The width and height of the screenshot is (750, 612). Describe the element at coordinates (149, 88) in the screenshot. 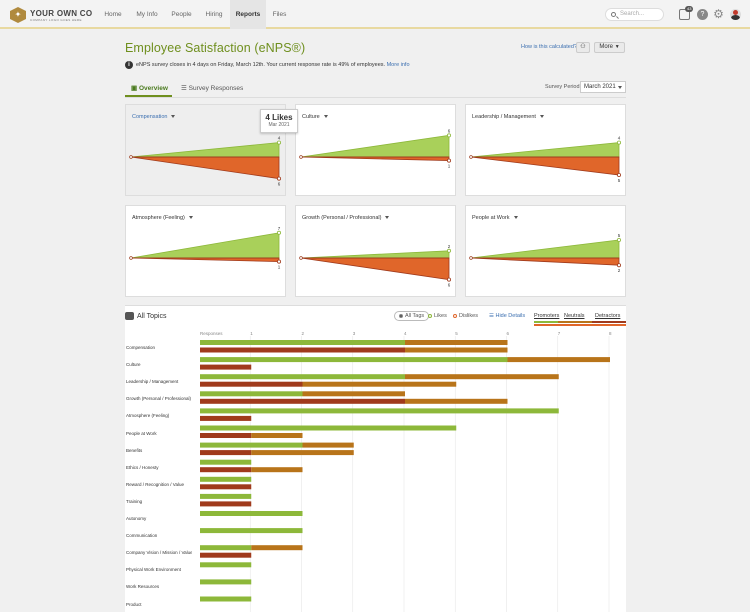

I see `tab-overview: ▣ Overview` at that location.